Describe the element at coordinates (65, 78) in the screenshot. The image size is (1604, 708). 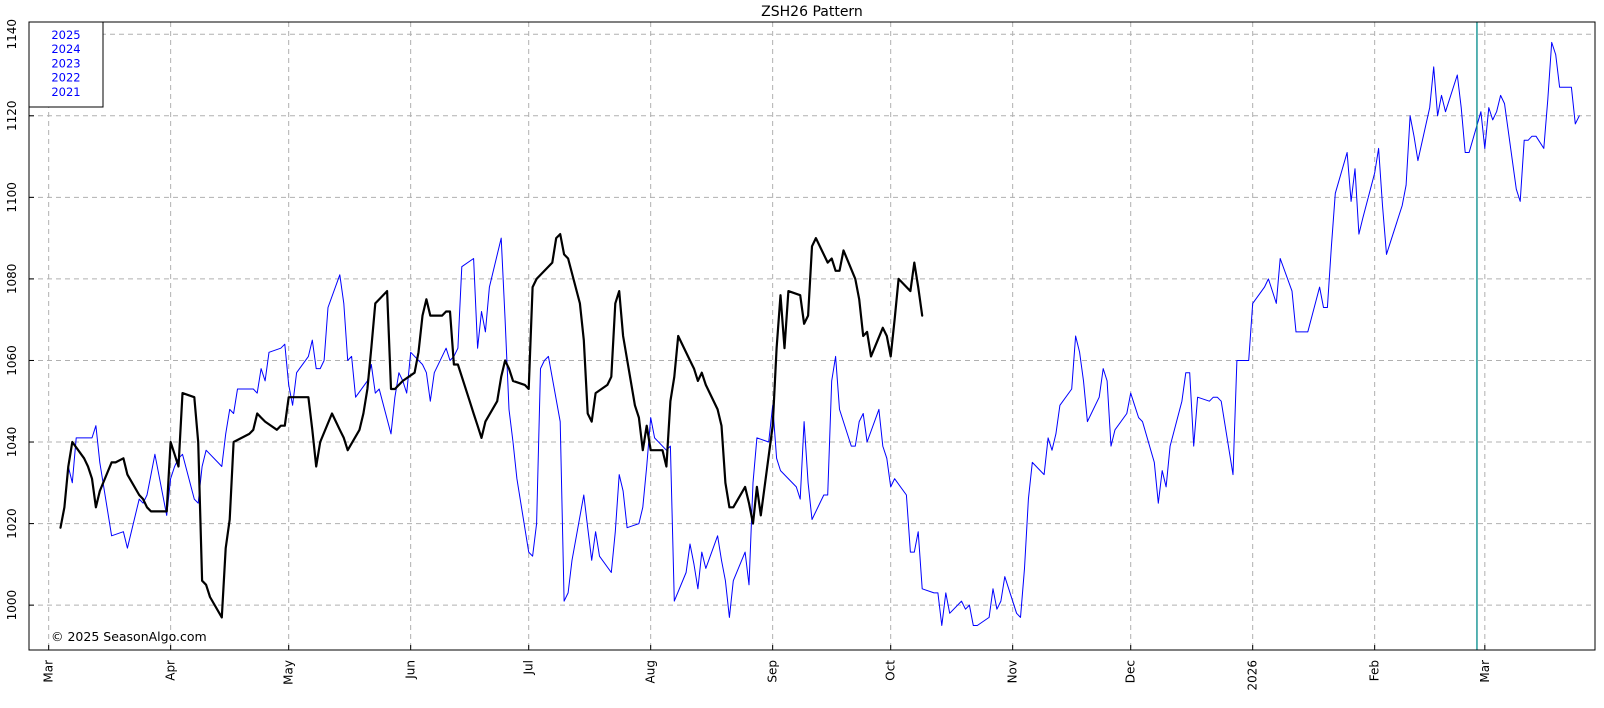
I see `legend-entry-2022: 2022` at that location.